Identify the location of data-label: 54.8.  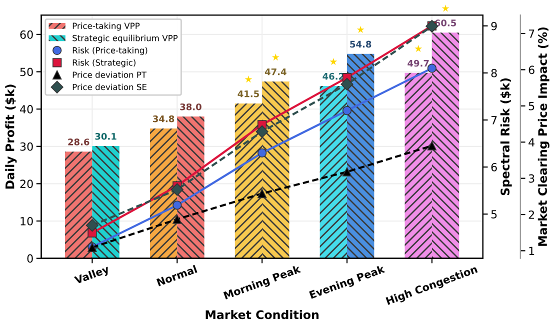
(361, 44).